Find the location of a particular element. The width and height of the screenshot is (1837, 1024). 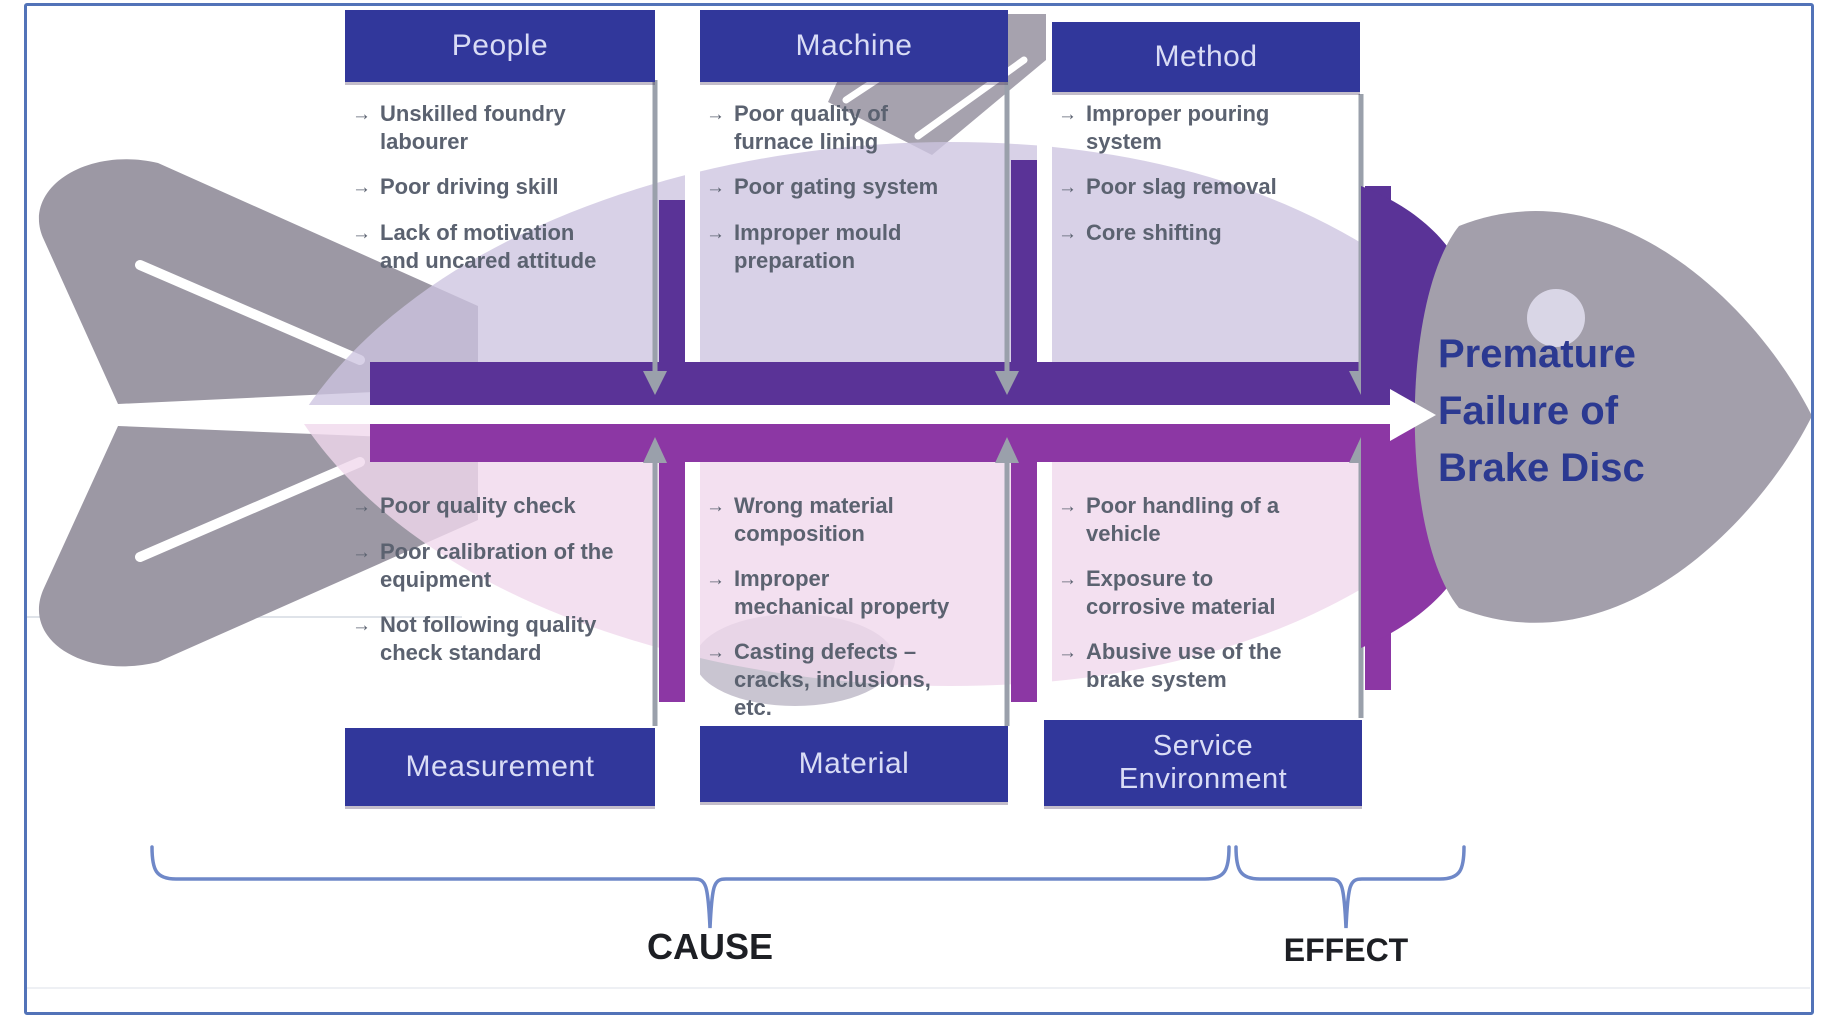

cause-item: → Lack of motivation and uncared attitude is located at coordinates (483, 247).